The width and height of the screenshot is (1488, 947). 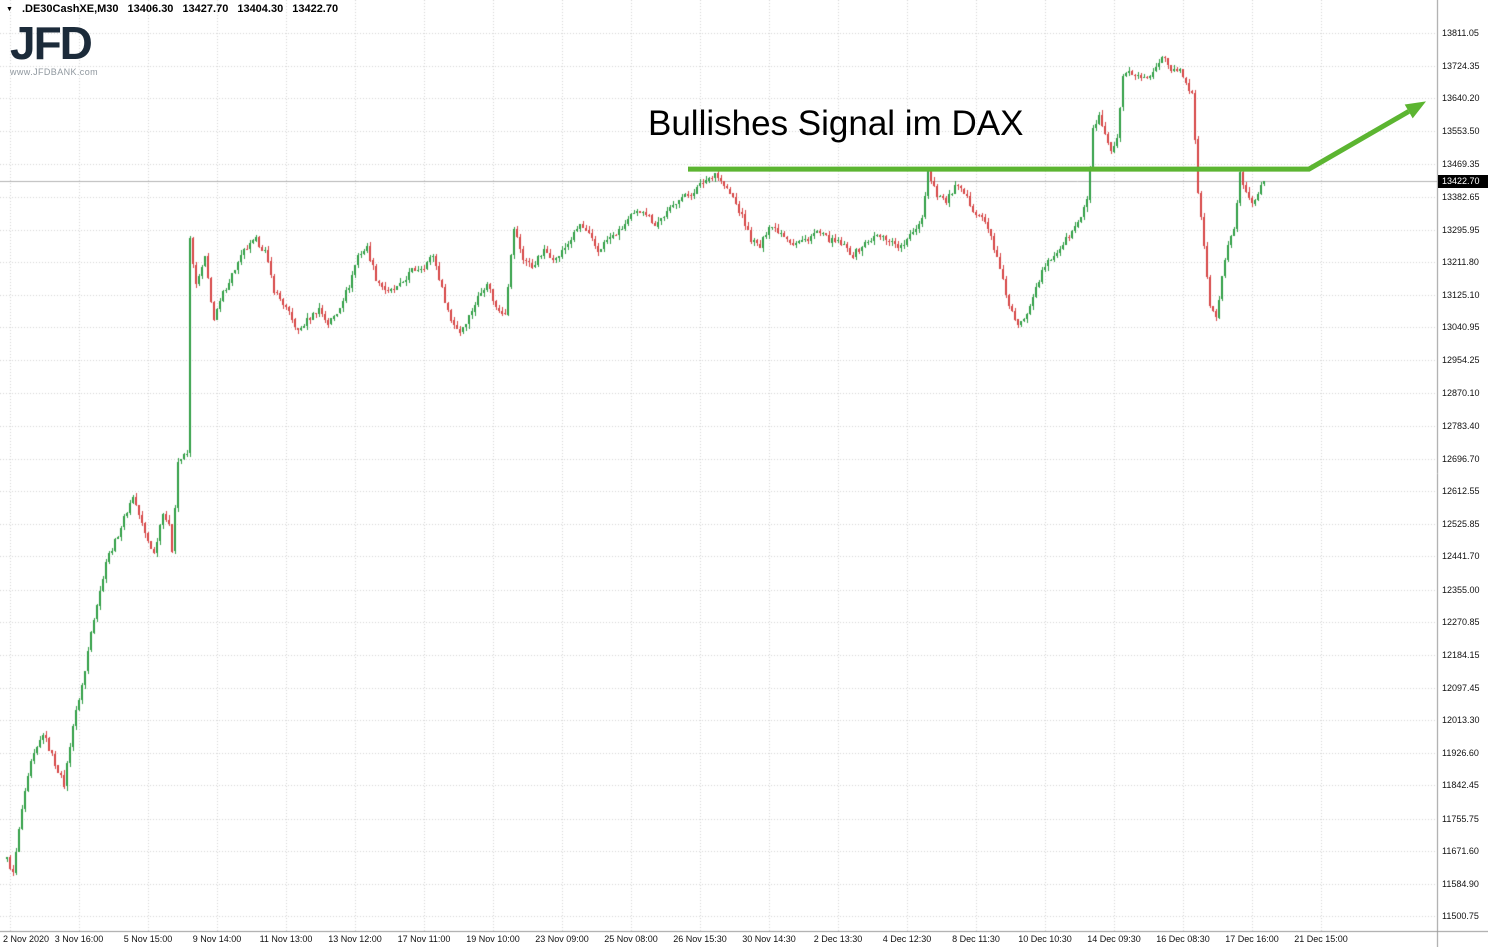 What do you see at coordinates (976, 939) in the screenshot?
I see `time-axis-label: 8 Dec 11:30` at bounding box center [976, 939].